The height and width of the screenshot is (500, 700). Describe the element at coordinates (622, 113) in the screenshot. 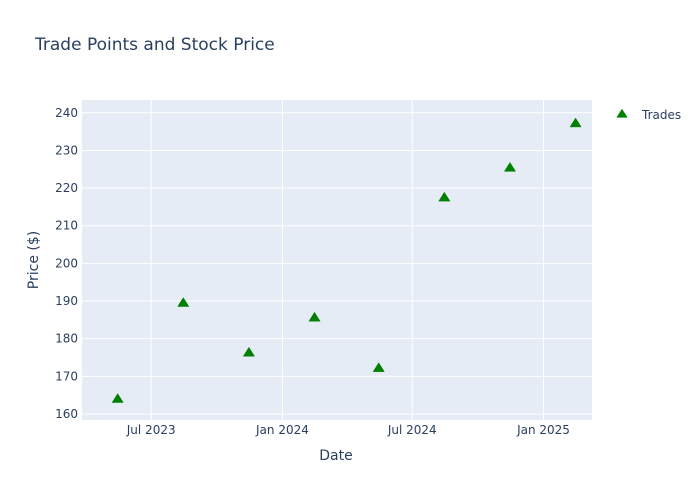

I see `legend-marker-triangle-icon` at that location.